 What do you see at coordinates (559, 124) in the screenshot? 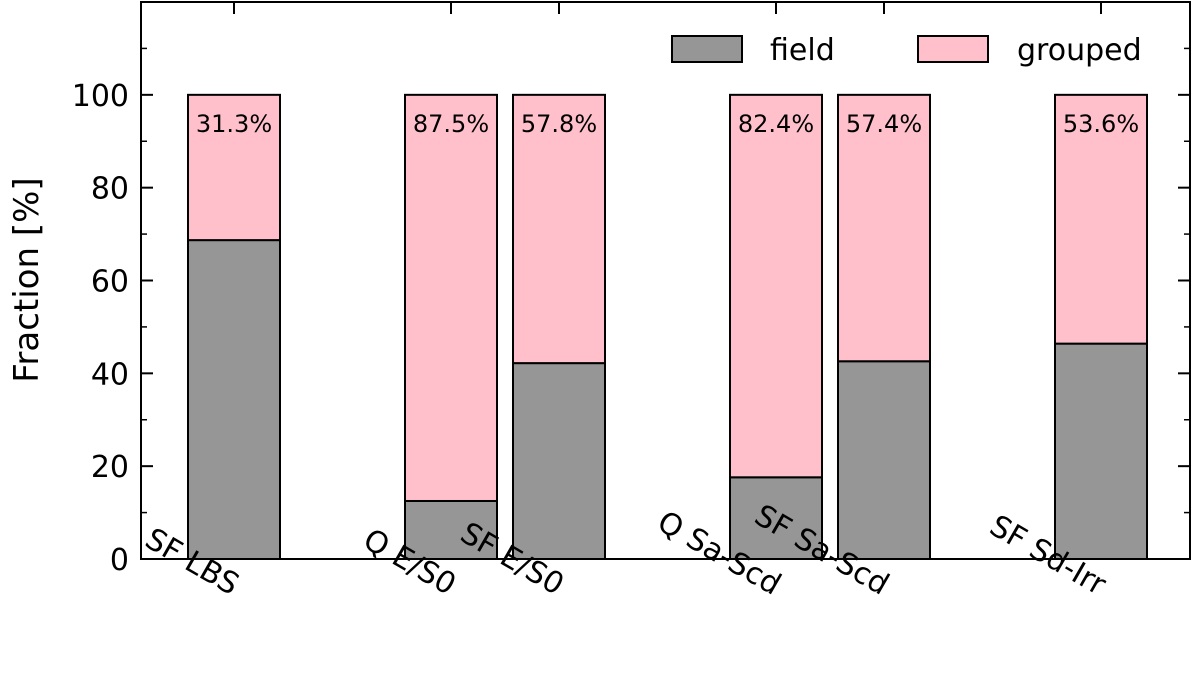
I see `bar-value-label: 57.8%` at bounding box center [559, 124].